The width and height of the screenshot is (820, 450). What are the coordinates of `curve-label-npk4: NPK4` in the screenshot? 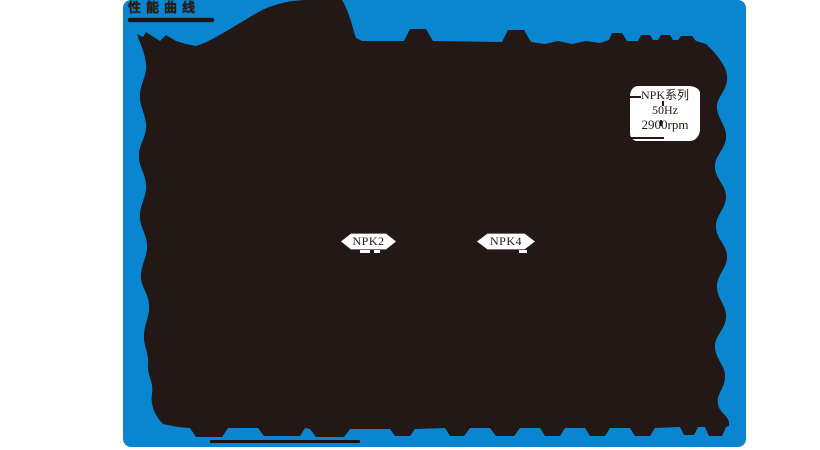 It's located at (506, 241).